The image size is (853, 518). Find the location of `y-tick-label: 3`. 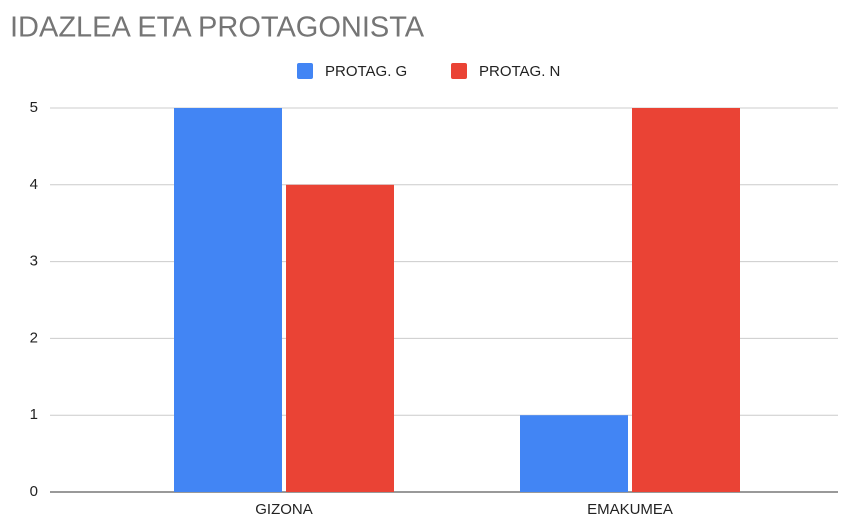

y-tick-label: 3 is located at coordinates (34, 261).